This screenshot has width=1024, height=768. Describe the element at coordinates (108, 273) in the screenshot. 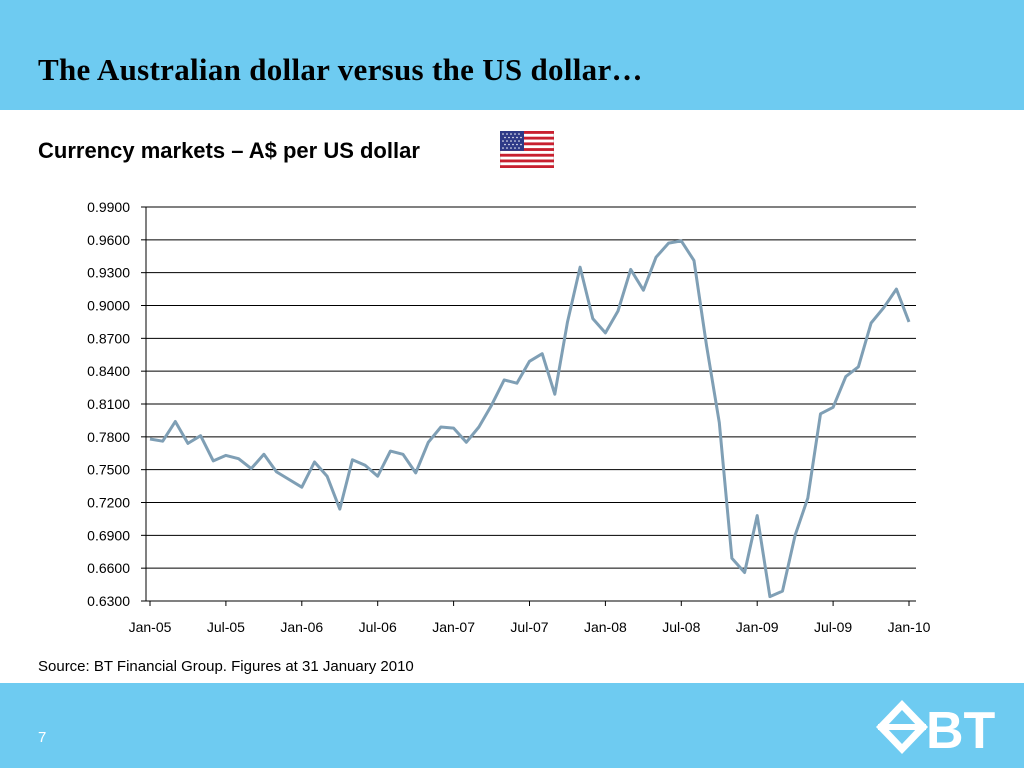

I see `y-tick-label: 0.9300` at that location.